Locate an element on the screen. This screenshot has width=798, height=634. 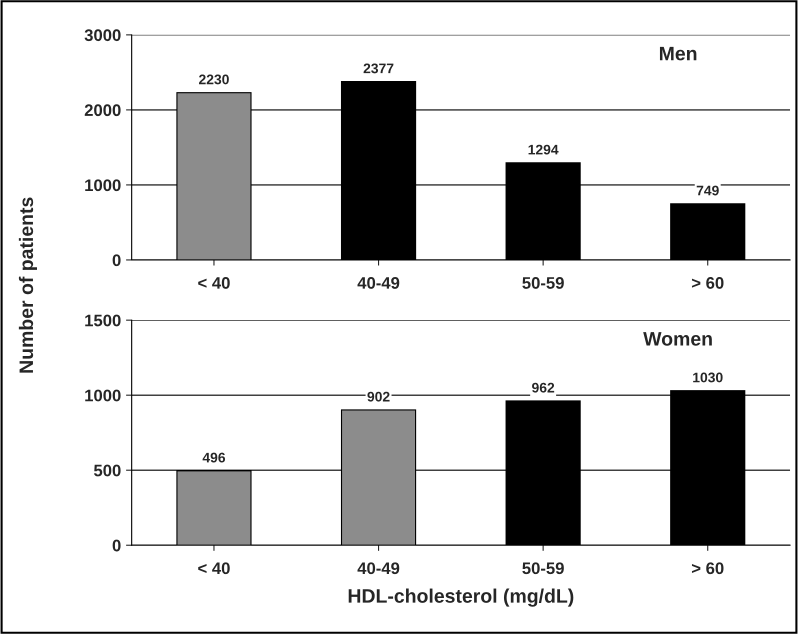
y-tick-label: 3000 is located at coordinates (102, 35).